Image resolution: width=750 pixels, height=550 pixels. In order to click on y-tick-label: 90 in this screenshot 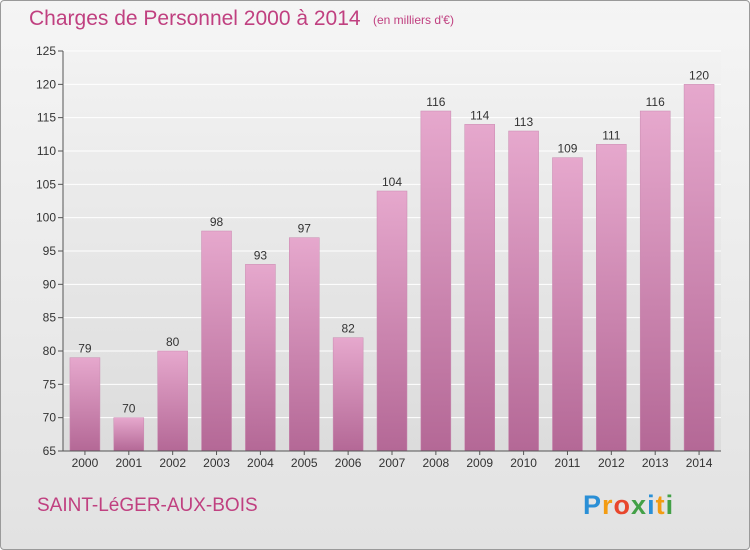, I will do `click(50, 284)`.